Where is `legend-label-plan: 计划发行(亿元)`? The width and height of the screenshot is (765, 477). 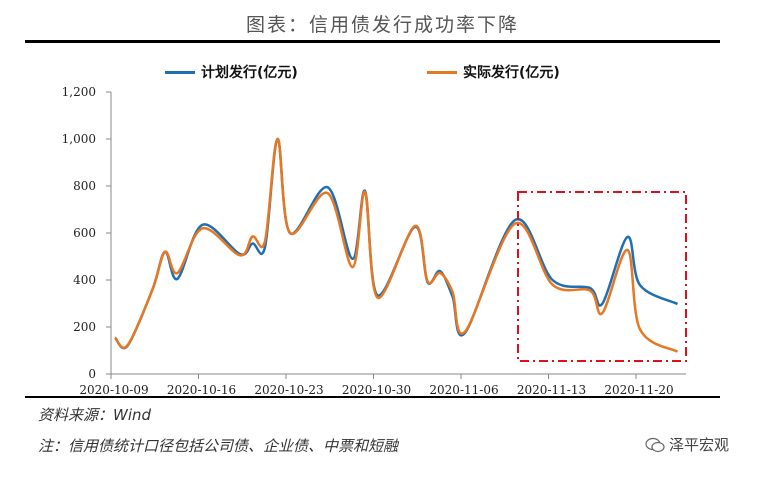 legend-label-plan: 计划发行(亿元) is located at coordinates (249, 73).